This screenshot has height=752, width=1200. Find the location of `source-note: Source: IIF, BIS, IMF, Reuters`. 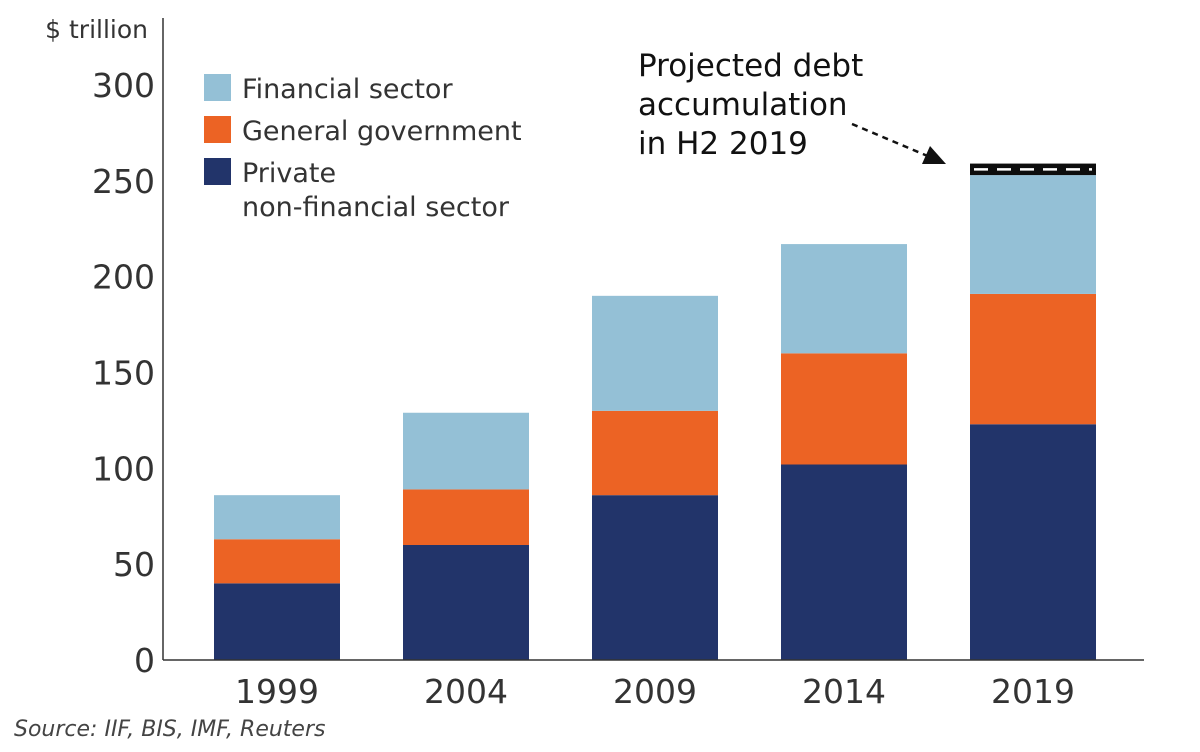

source-note: Source: IIF, BIS, IMF, Reuters is located at coordinates (170, 729).